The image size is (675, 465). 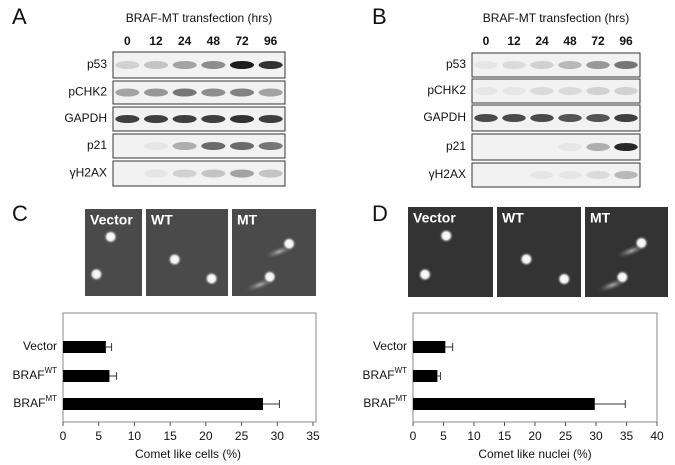 What do you see at coordinates (188, 454) in the screenshot?
I see `x-axis-label: Comet like cells (%)` at bounding box center [188, 454].